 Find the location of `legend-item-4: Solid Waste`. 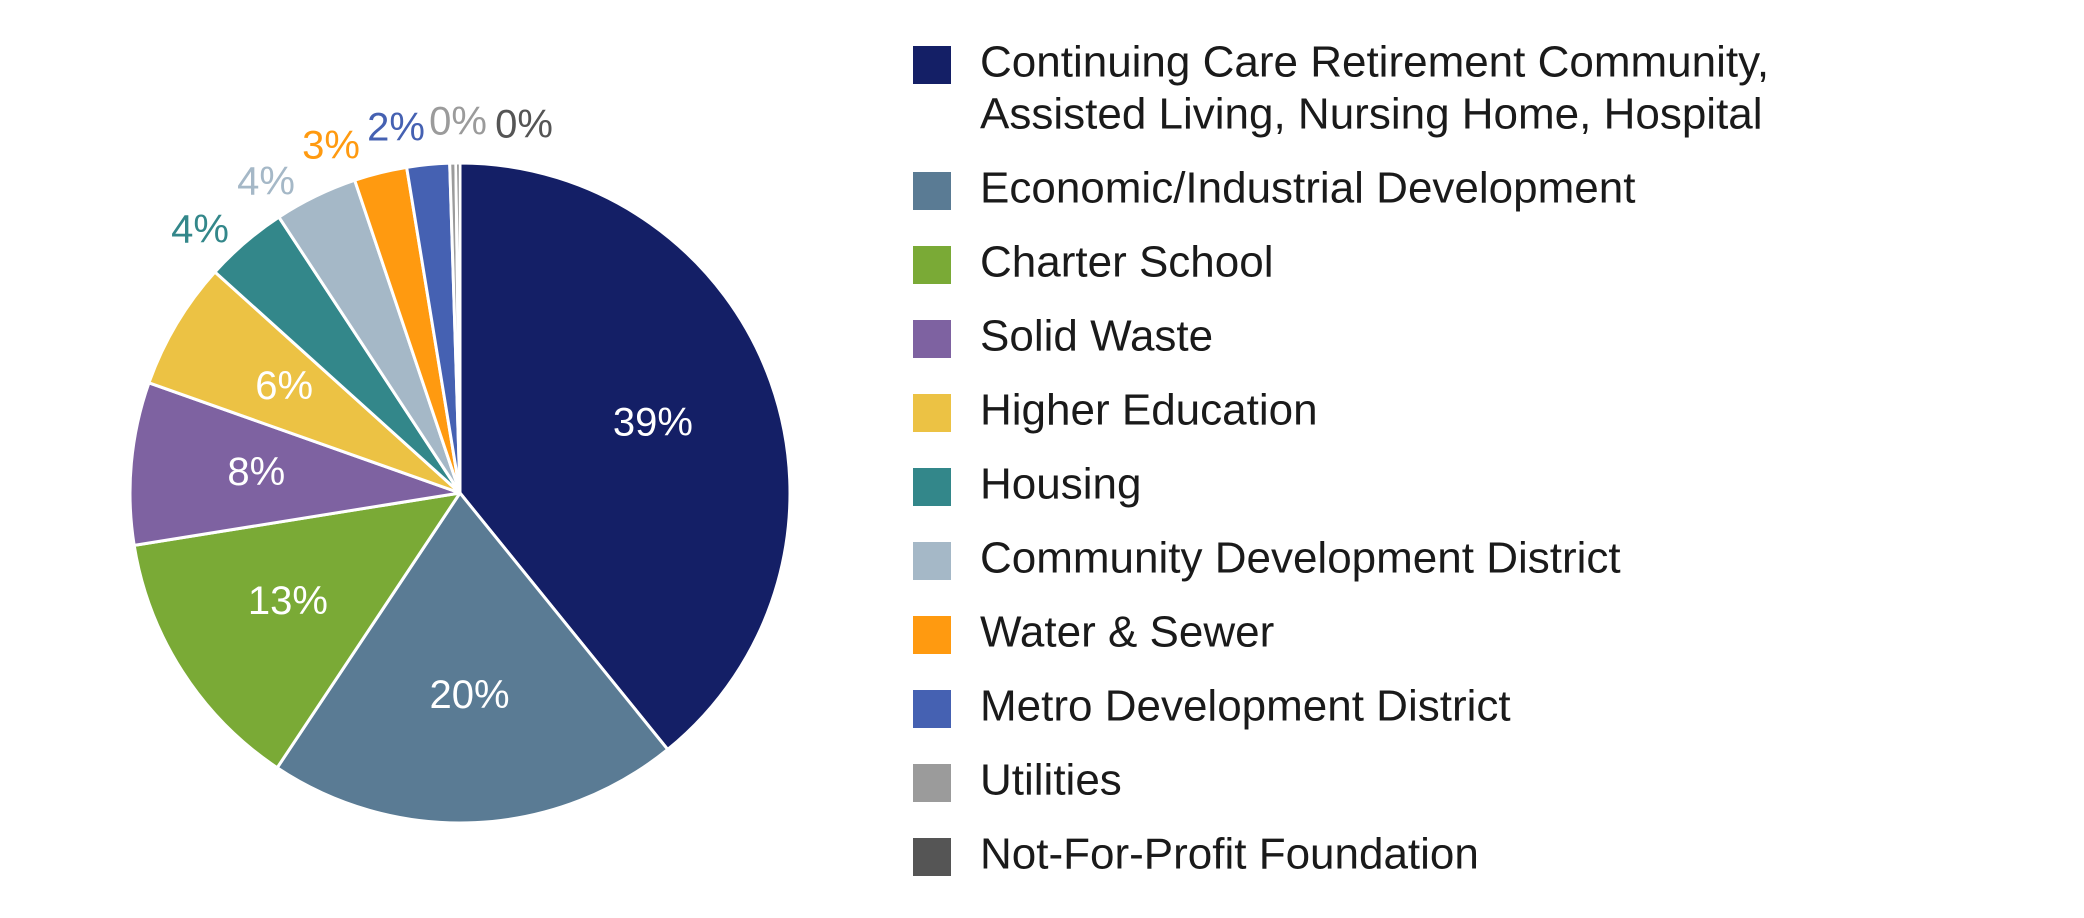

legend-item-4: Solid Waste is located at coordinates (1063, 336).